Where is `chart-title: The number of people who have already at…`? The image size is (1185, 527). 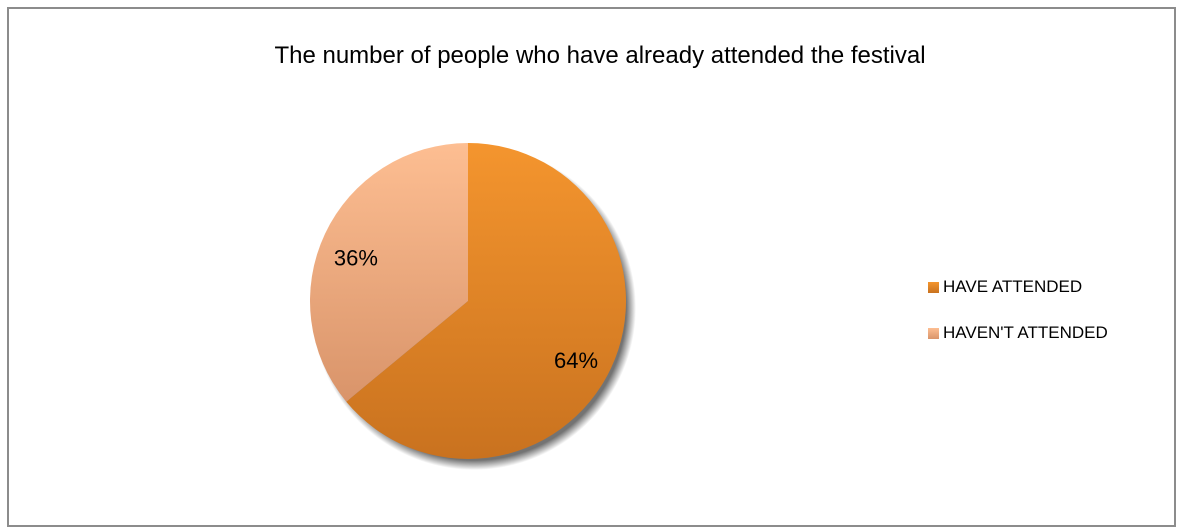 chart-title: The number of people who have already at… is located at coordinates (600, 55).